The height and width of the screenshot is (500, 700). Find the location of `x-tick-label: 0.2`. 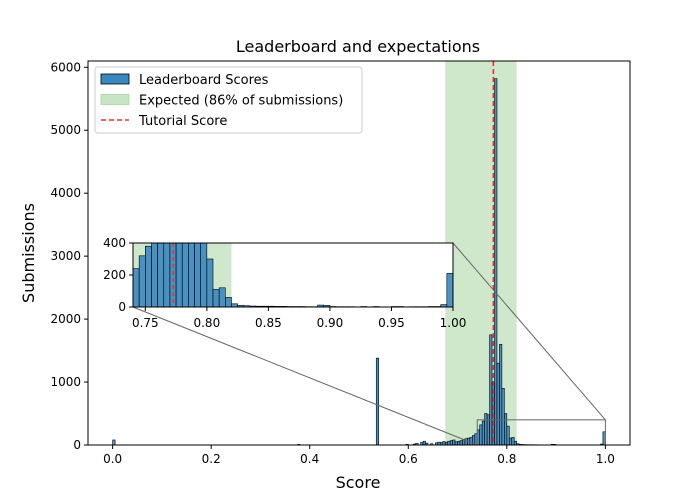

x-tick-label: 0.2 is located at coordinates (211, 459).